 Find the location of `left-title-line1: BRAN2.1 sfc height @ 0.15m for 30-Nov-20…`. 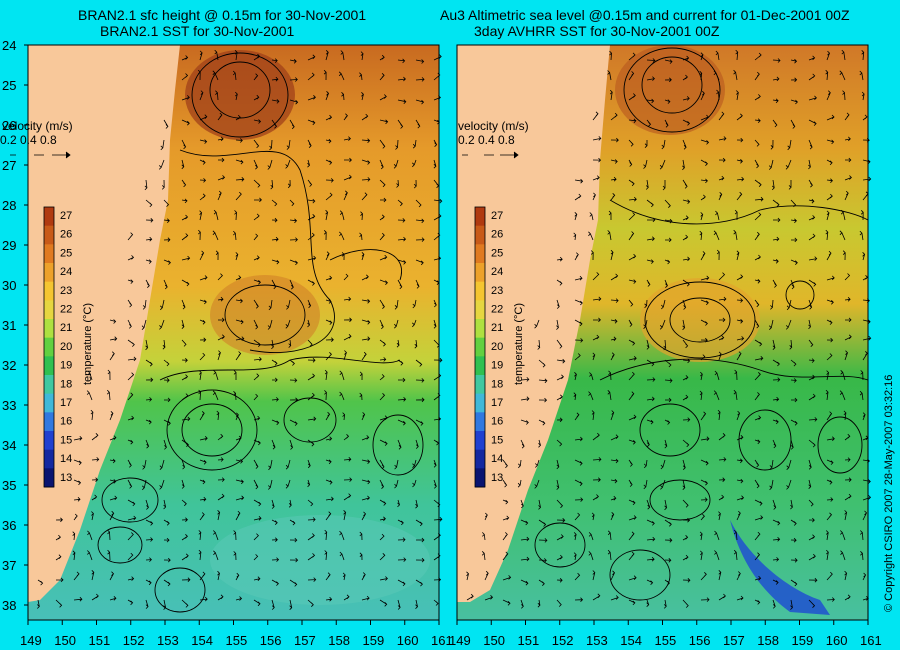

left-title-line1: BRAN2.1 sfc height @ 0.15m for 30-Nov-20… is located at coordinates (222, 15).